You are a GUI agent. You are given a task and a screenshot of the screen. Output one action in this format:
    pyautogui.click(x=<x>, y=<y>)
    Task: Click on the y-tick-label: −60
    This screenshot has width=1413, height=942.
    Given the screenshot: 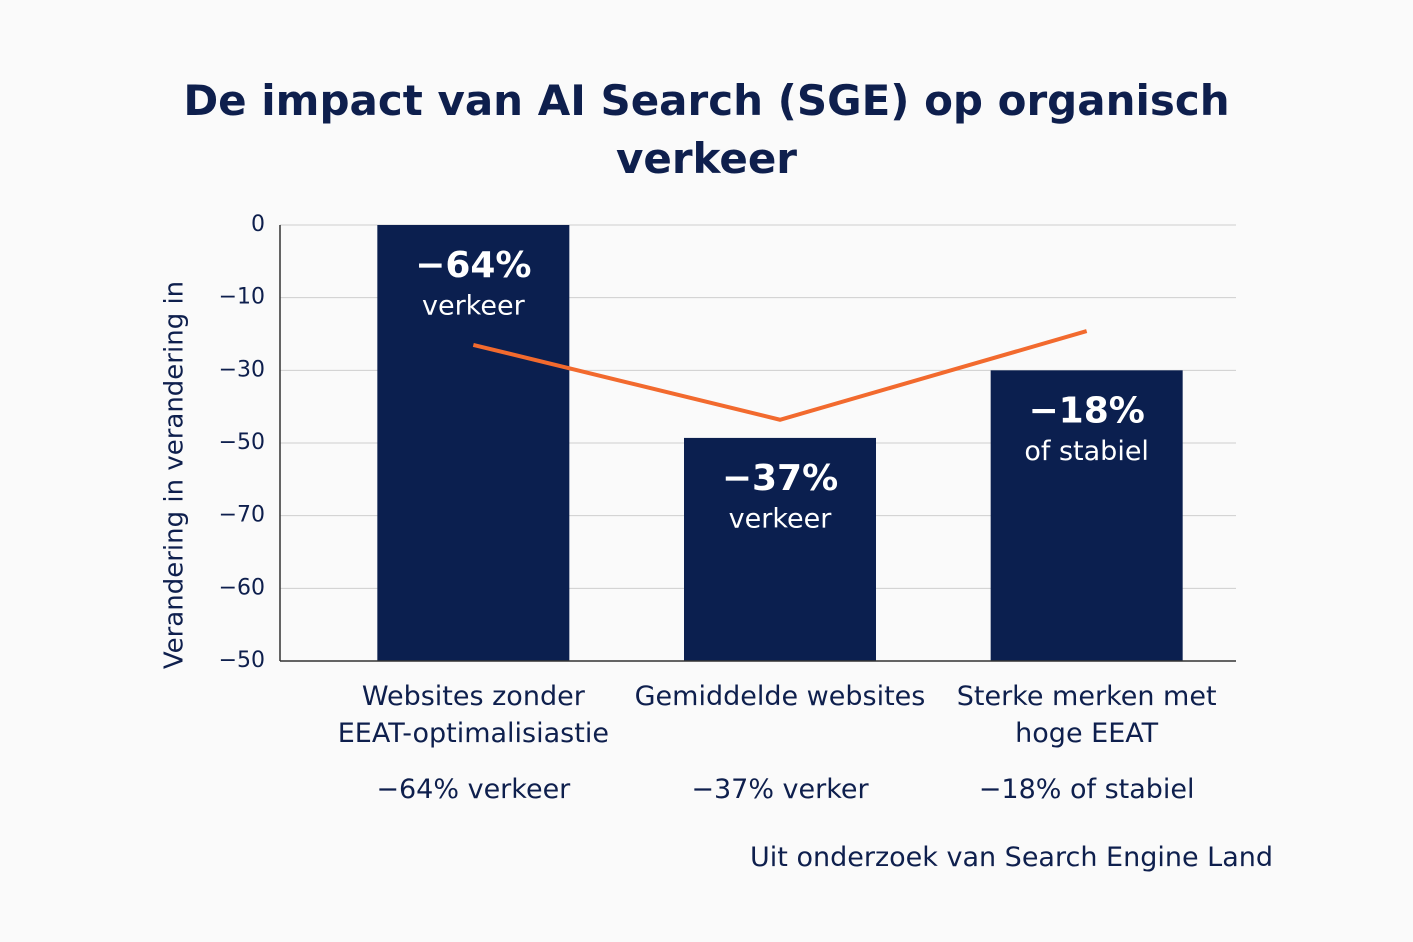 What is the action you would take?
    pyautogui.click(x=242, y=587)
    